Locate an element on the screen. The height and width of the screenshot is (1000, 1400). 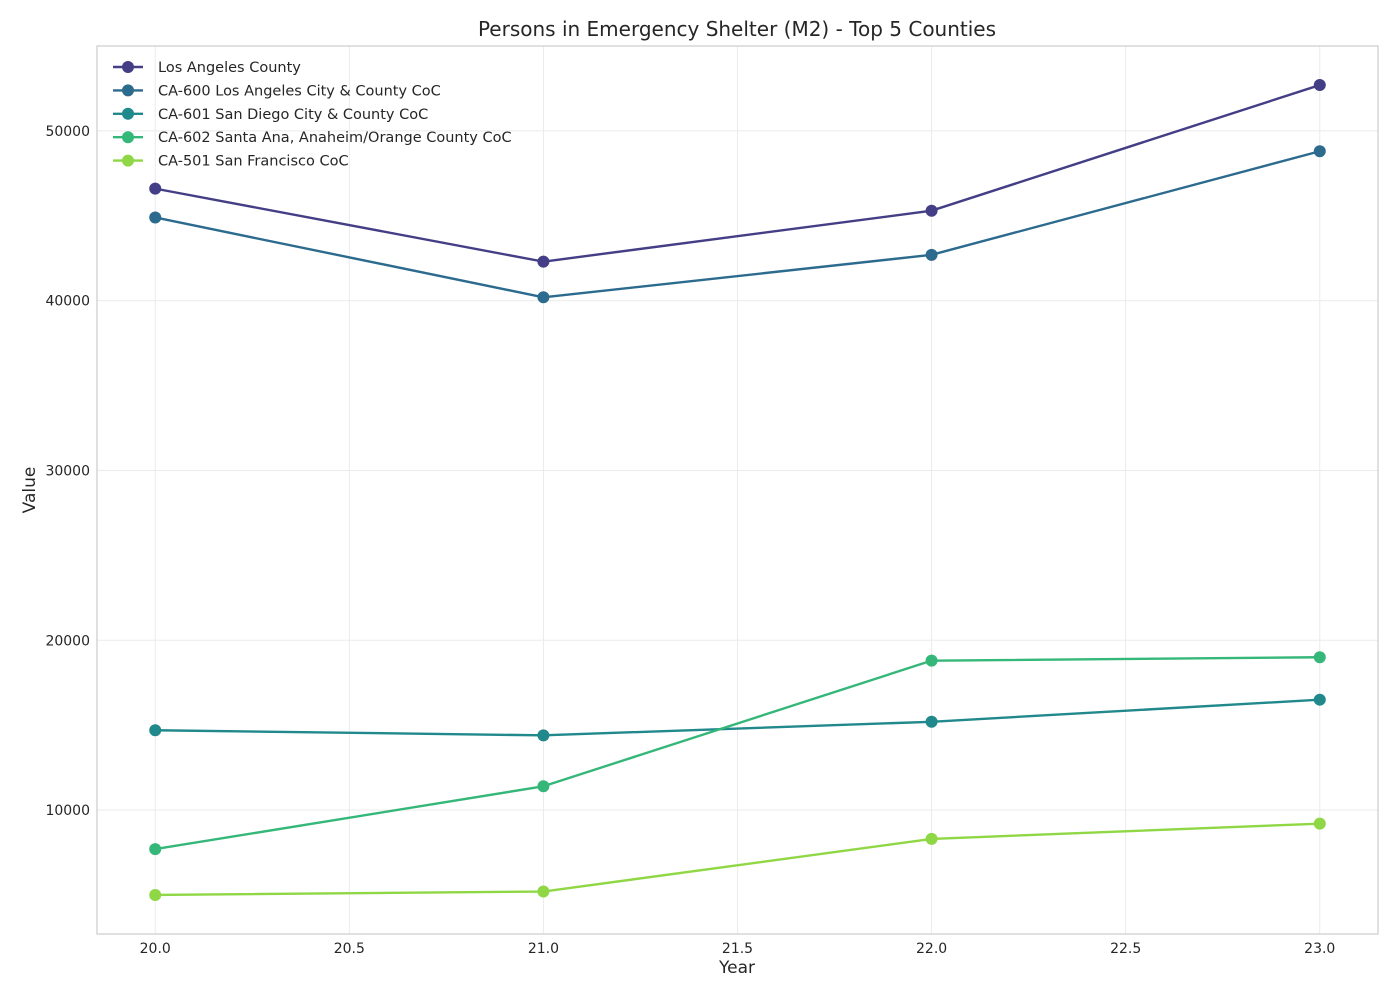
legend-item: CA-501 San Francisco CoC is located at coordinates (231, 162).